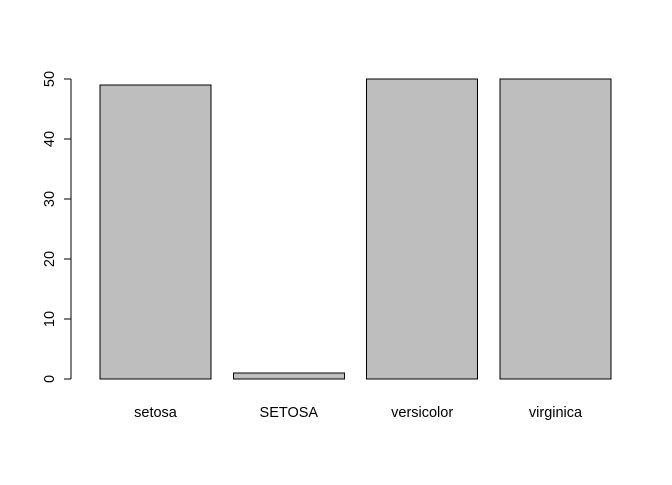 The width and height of the screenshot is (672, 485). What do you see at coordinates (156, 413) in the screenshot?
I see `x-tick-label: setosa` at bounding box center [156, 413].